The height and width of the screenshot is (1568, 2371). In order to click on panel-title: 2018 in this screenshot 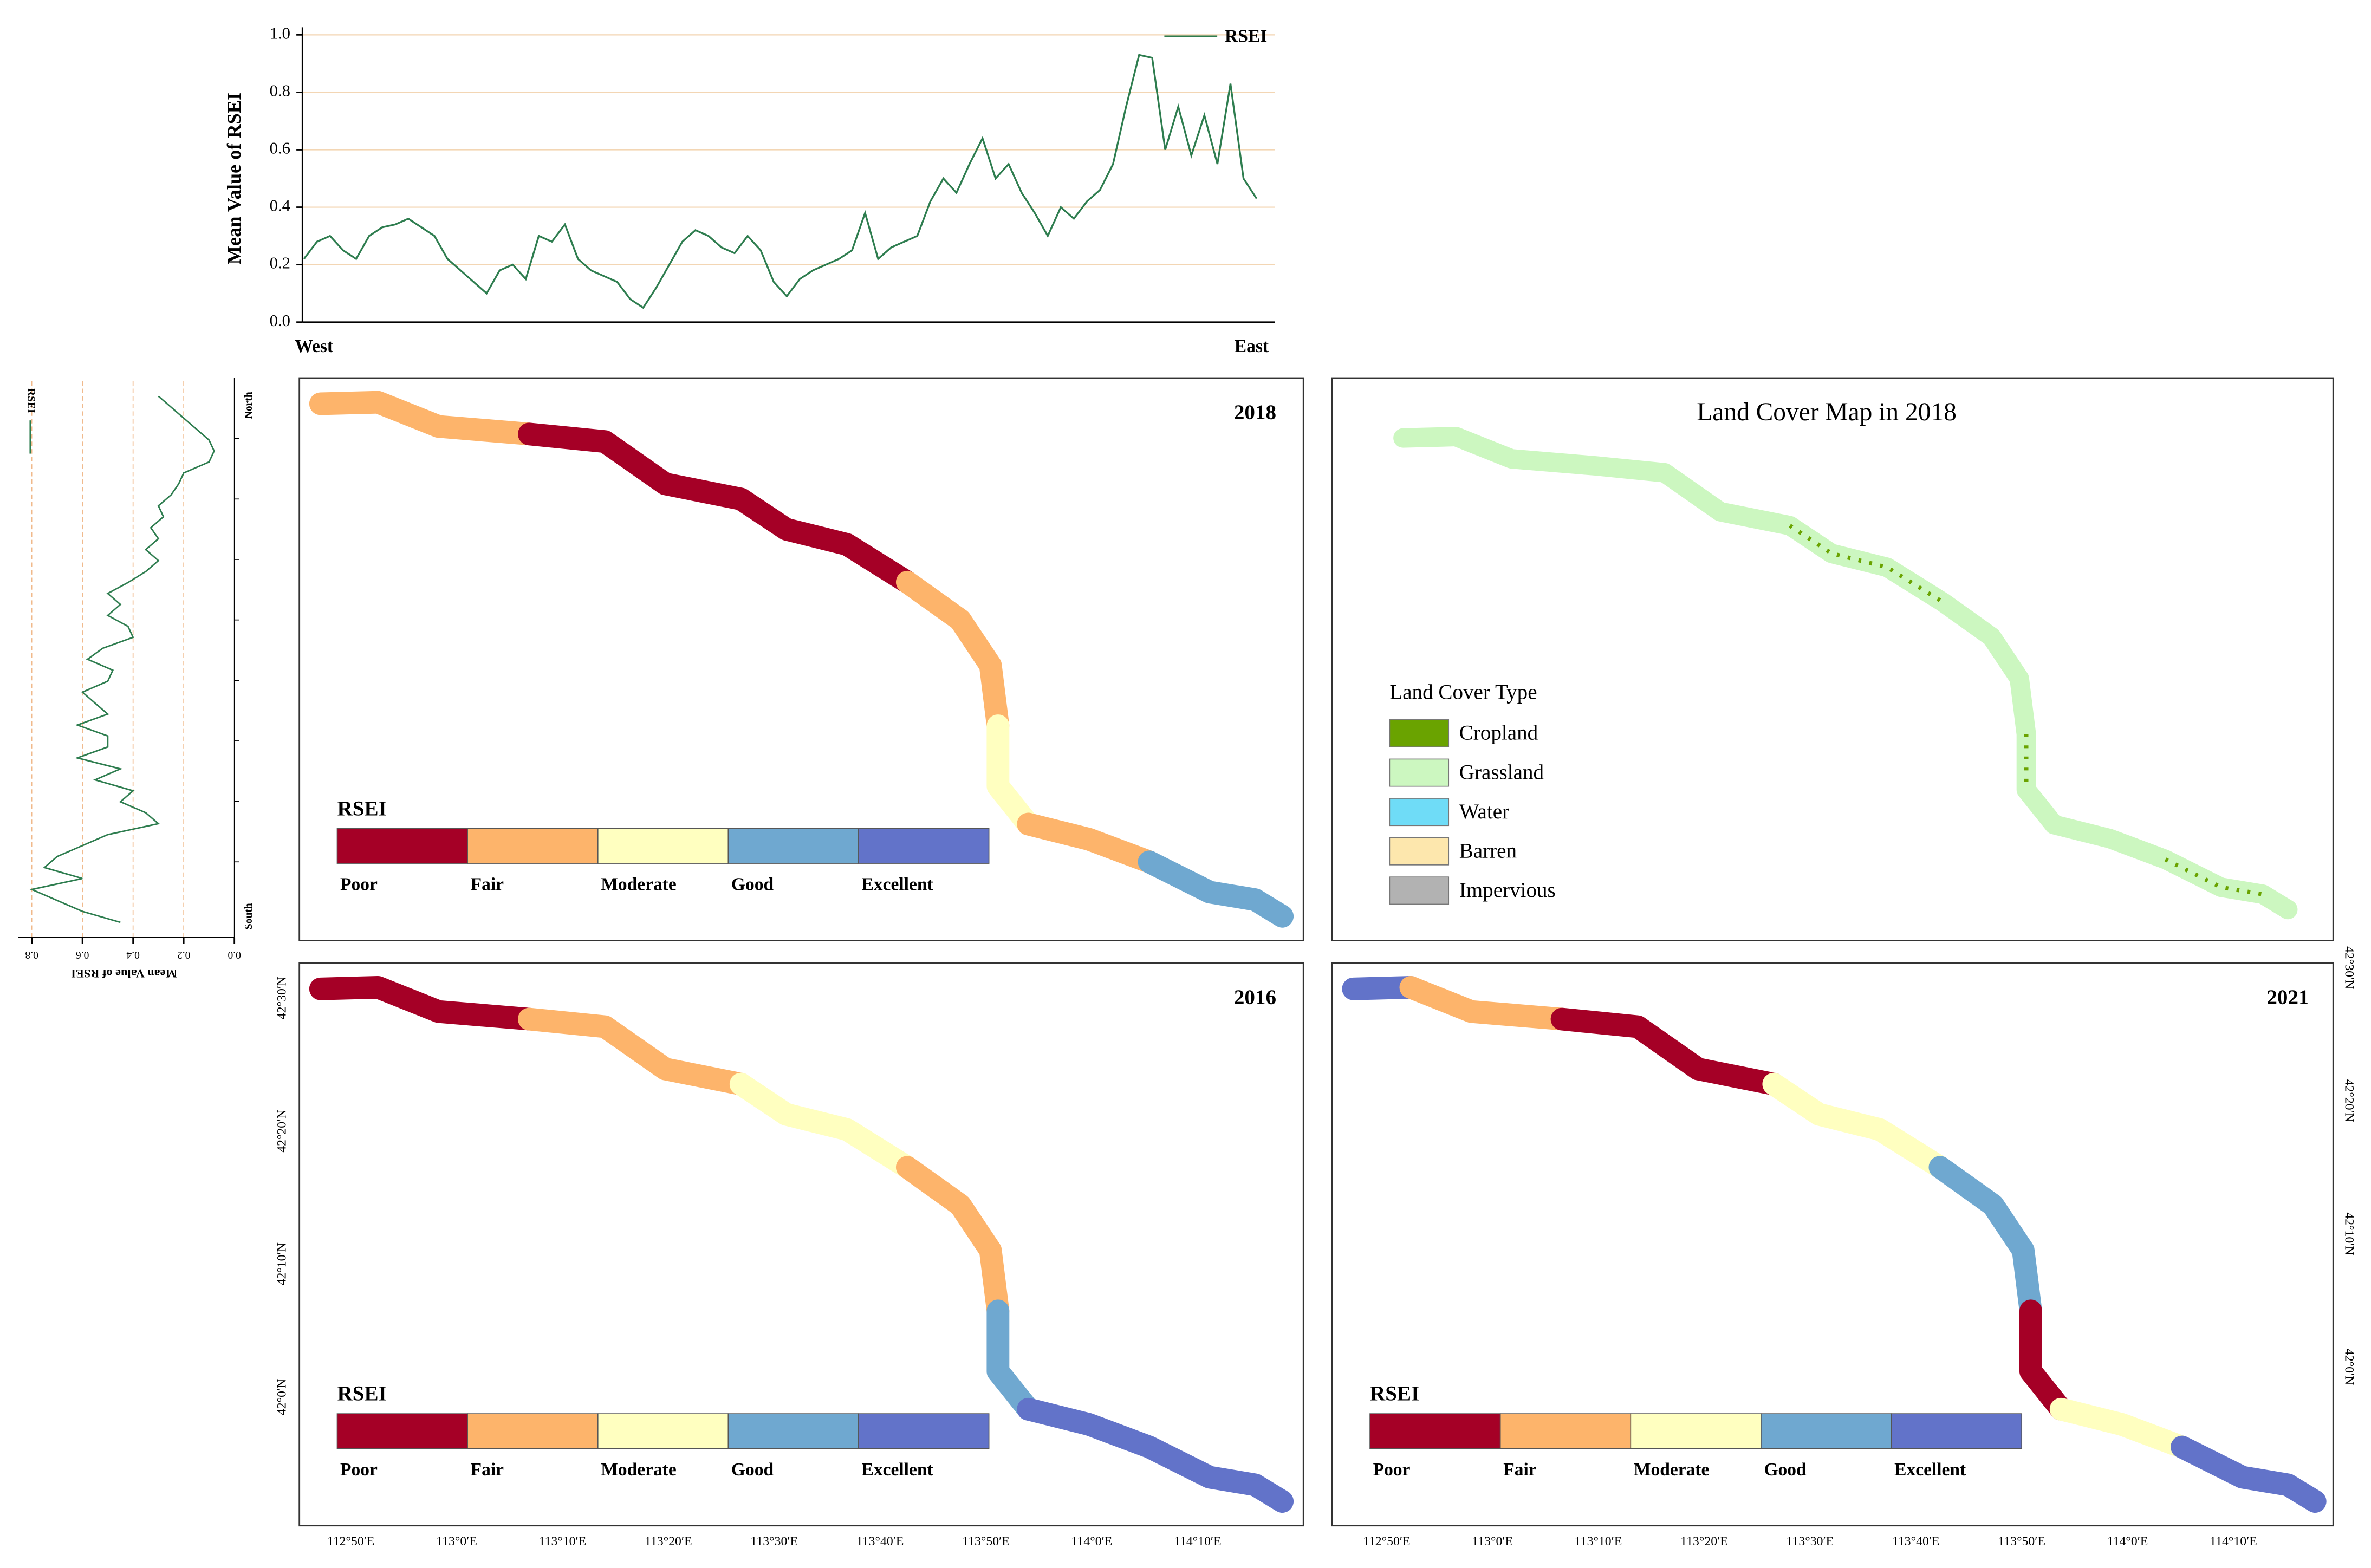, I will do `click(1255, 413)`.